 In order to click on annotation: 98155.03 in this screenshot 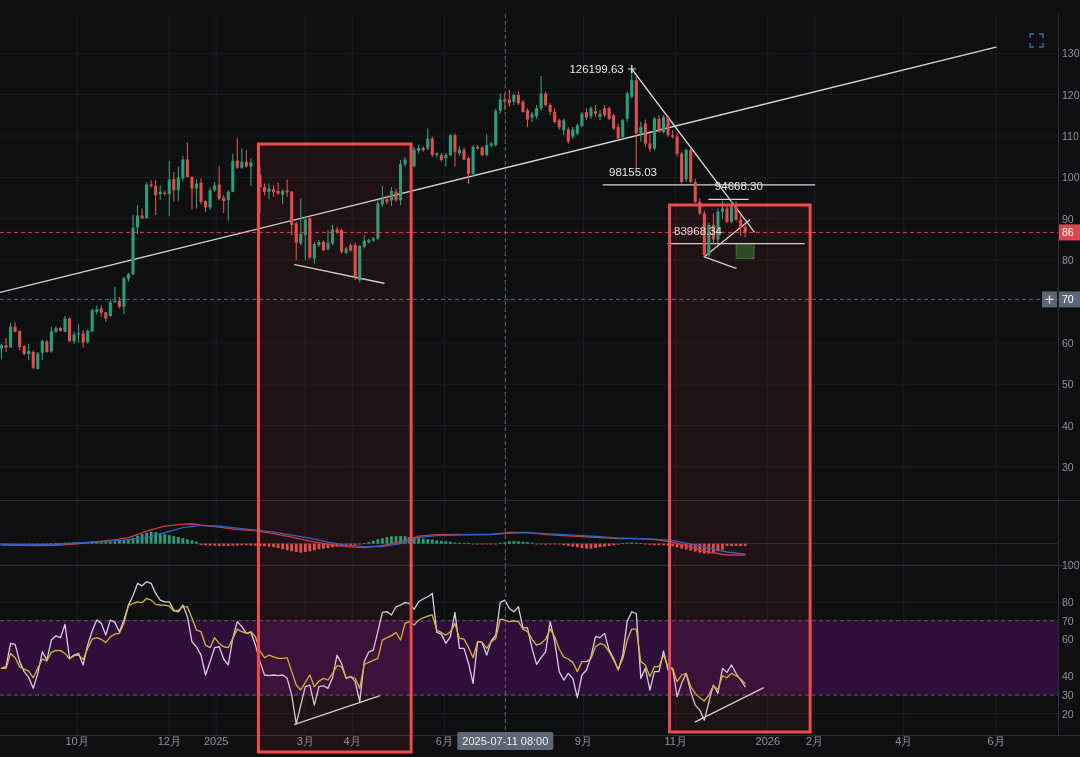, I will do `click(633, 171)`.